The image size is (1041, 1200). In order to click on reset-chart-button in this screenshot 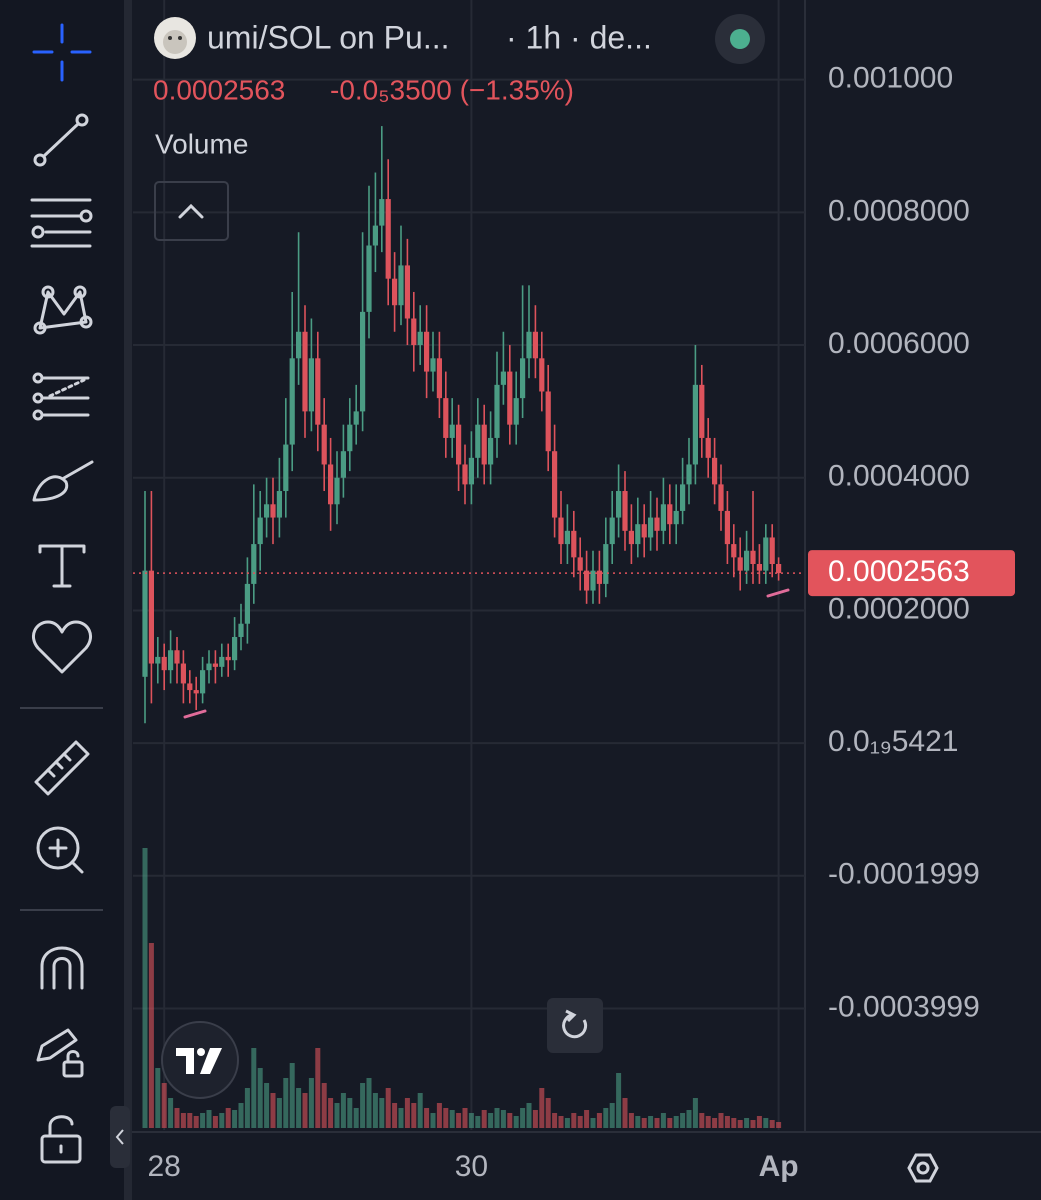, I will do `click(575, 1025)`.